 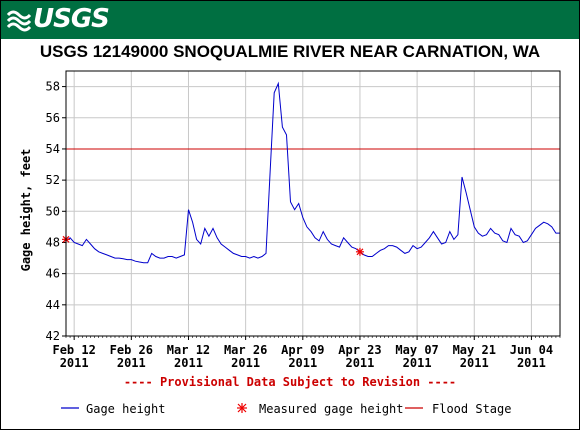 I want to click on y-axis-label: Gage height, feet, so click(x=26, y=210).